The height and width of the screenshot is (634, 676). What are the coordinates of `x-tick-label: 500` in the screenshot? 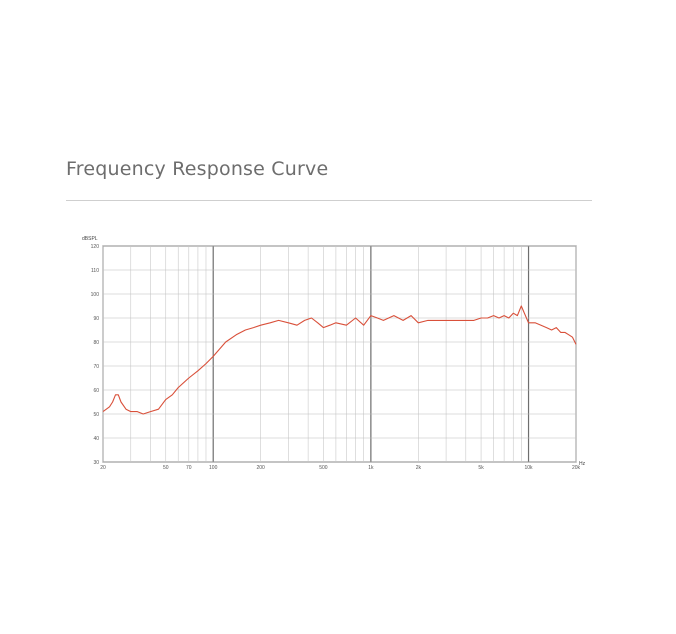 It's located at (323, 468).